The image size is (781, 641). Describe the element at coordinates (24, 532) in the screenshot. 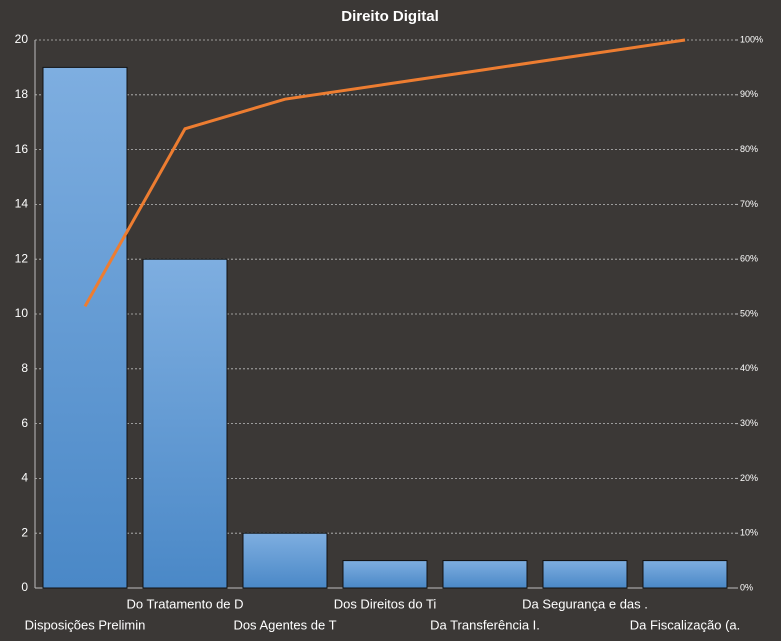

I see `y-tick-label: 2` at that location.